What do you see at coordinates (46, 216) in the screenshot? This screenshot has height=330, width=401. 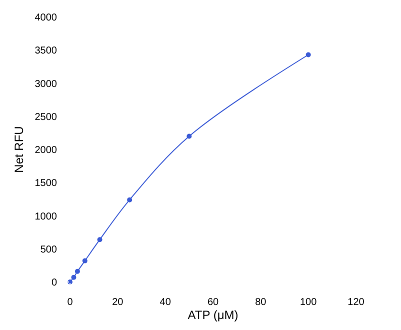 I see `y-tick-label: 1000` at bounding box center [46, 216].